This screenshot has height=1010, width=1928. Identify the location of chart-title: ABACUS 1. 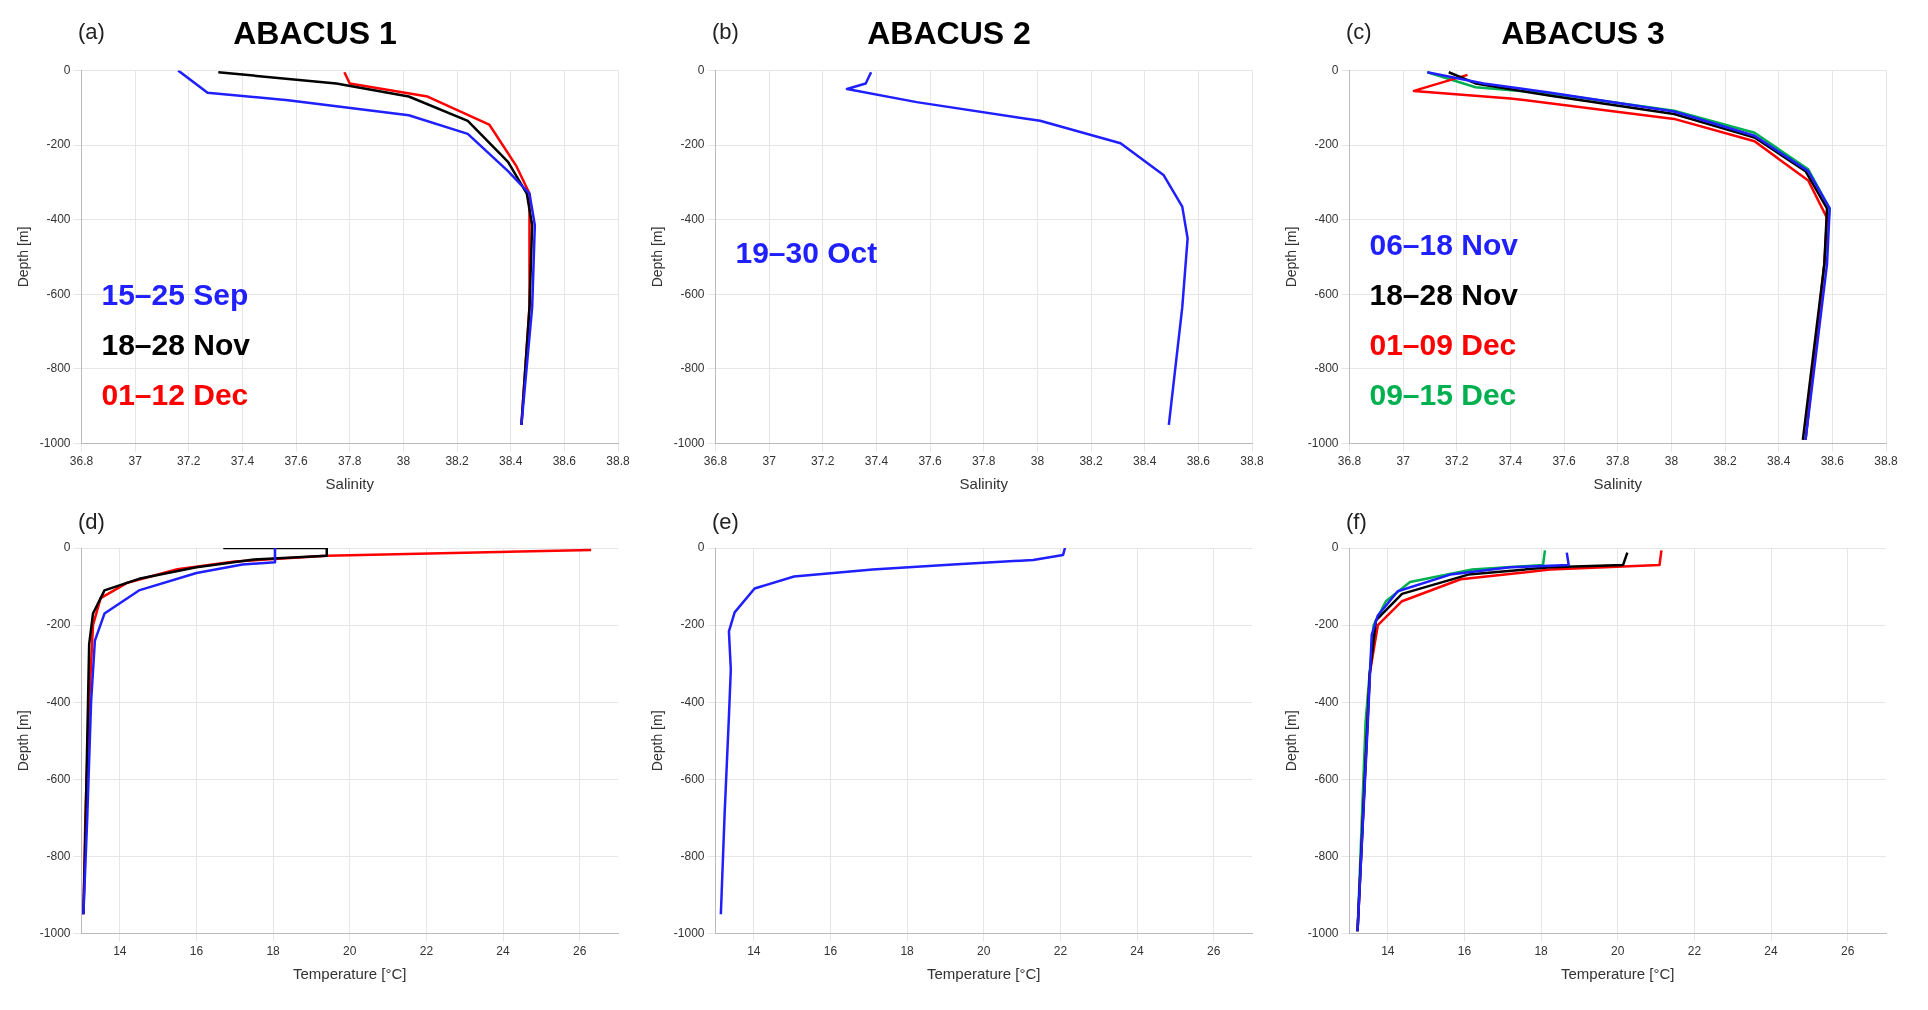
(315, 33).